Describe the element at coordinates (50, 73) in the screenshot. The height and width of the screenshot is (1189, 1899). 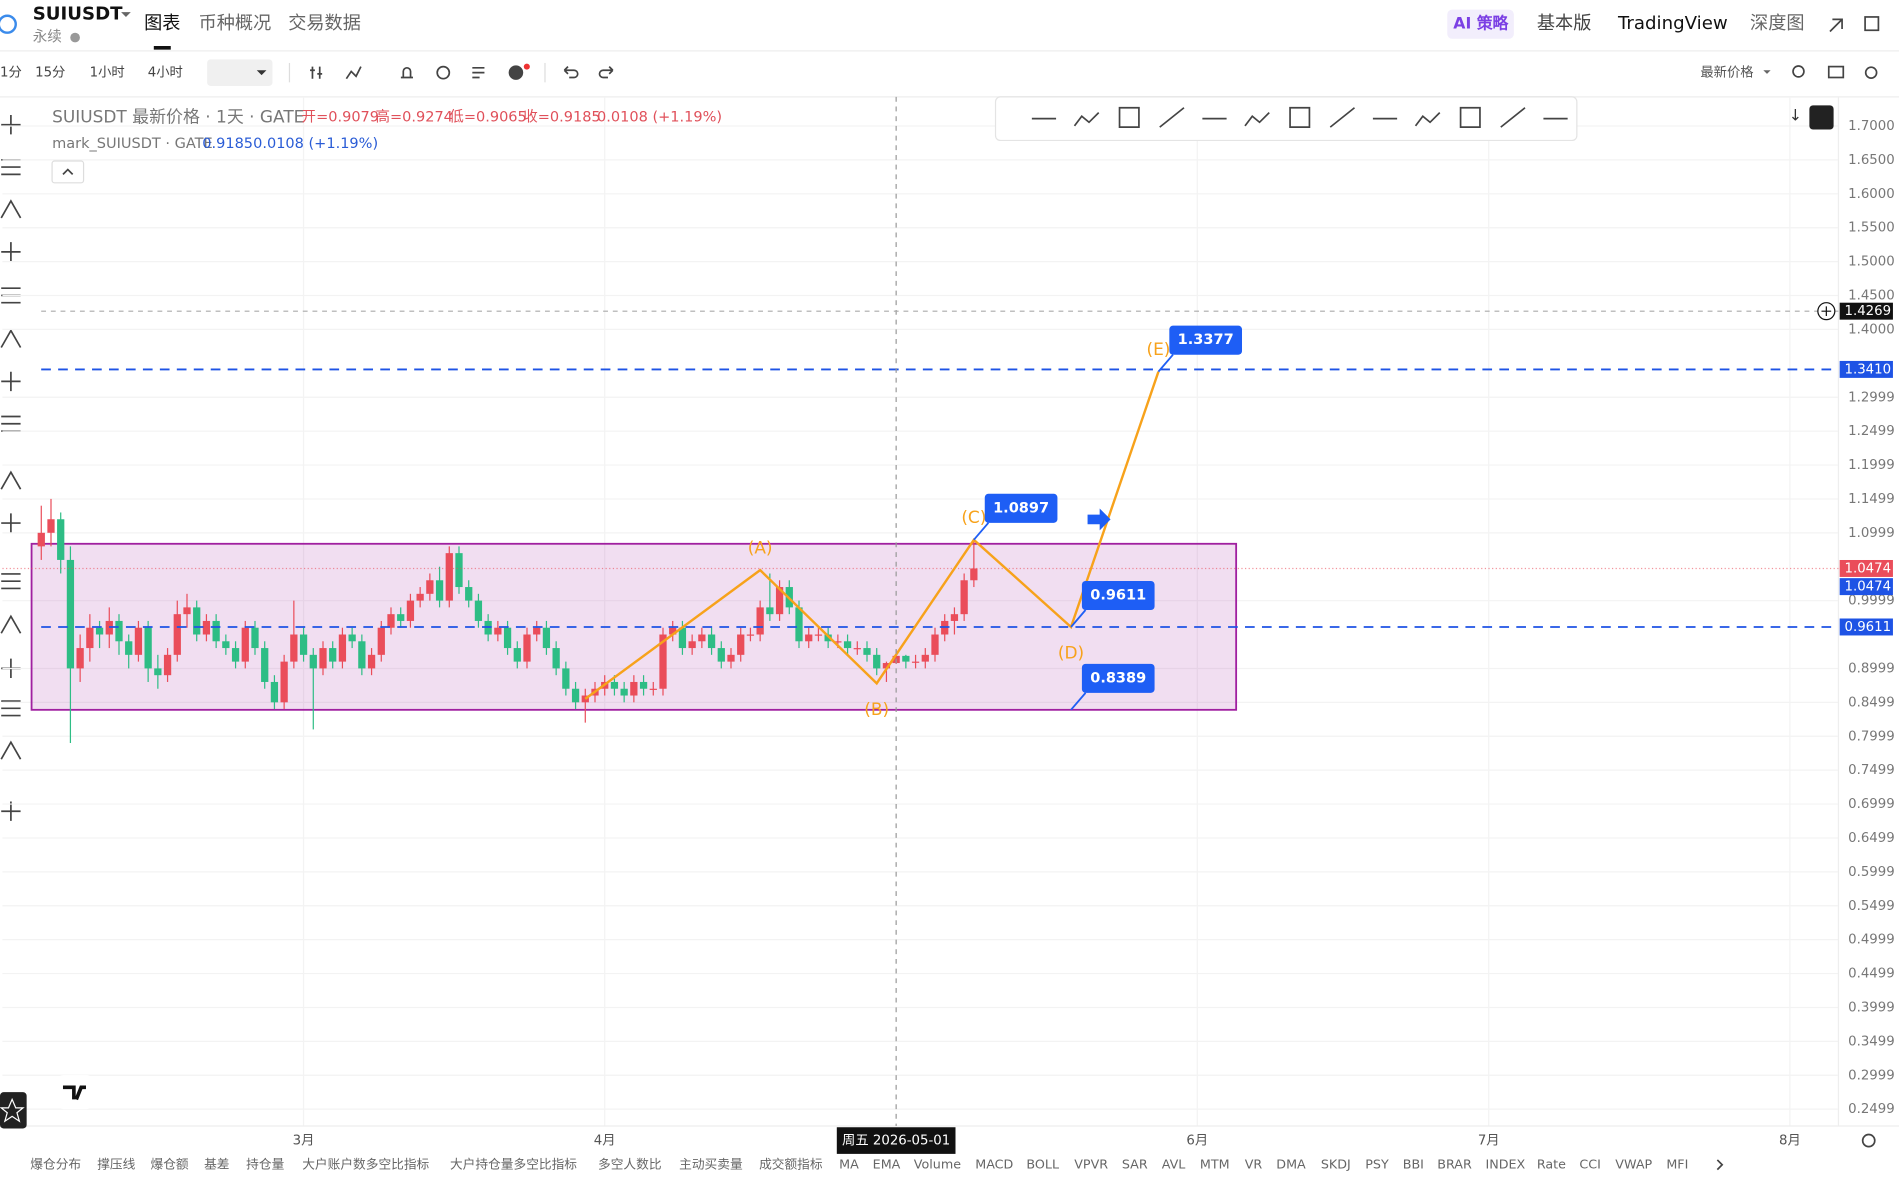
I see `interval: 15分` at that location.